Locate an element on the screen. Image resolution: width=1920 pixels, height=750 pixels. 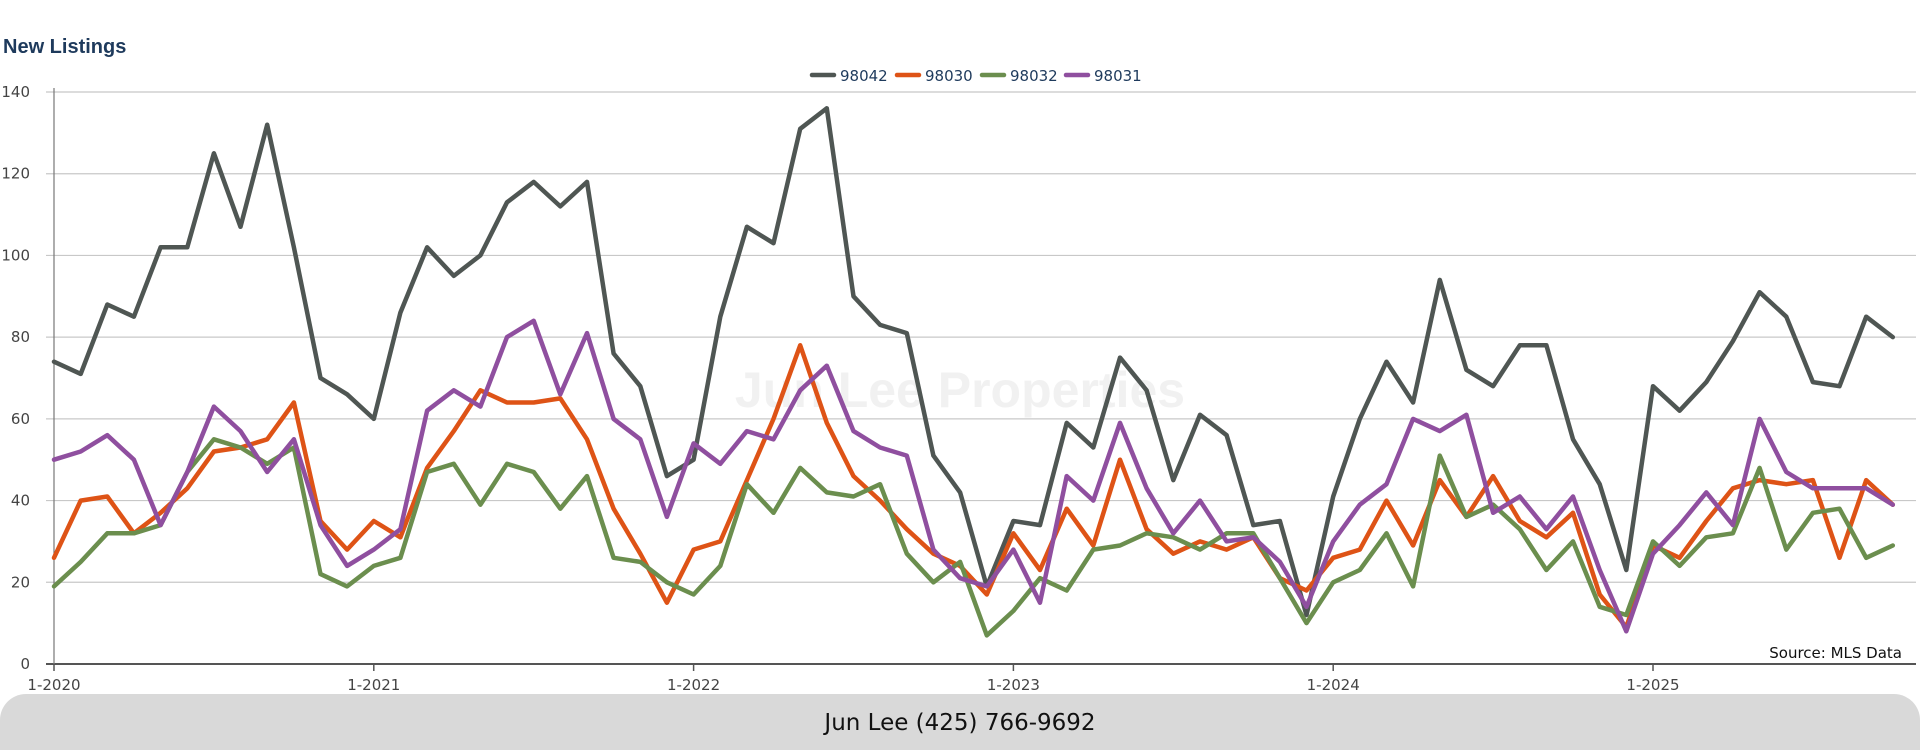
footer-bar: Jun Lee (425) 766-9692 is located at coordinates (960, 722).